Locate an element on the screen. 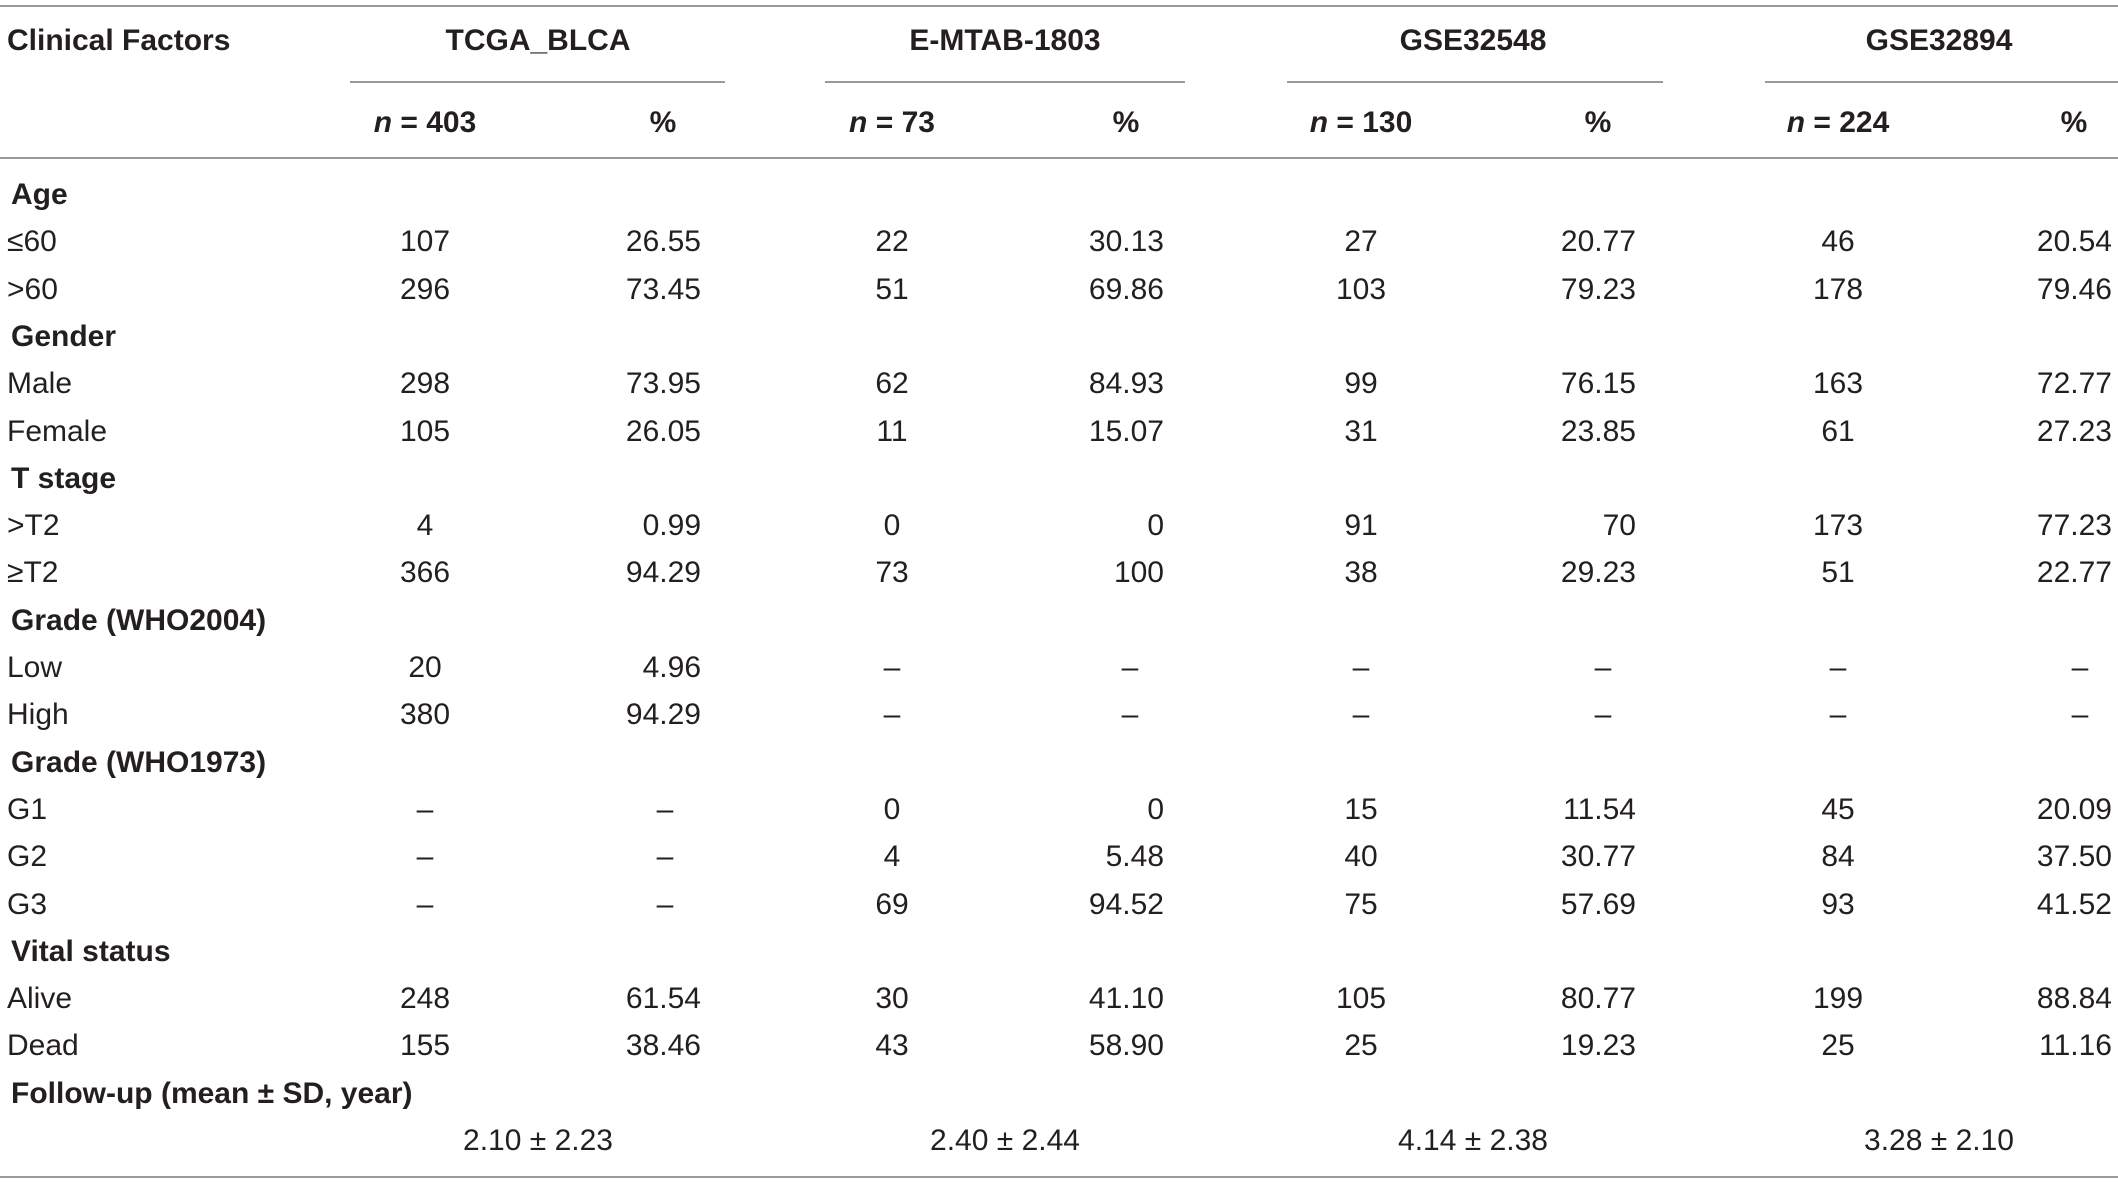 The width and height of the screenshot is (2118, 1182). count-cell: 61 is located at coordinates (1838, 431).